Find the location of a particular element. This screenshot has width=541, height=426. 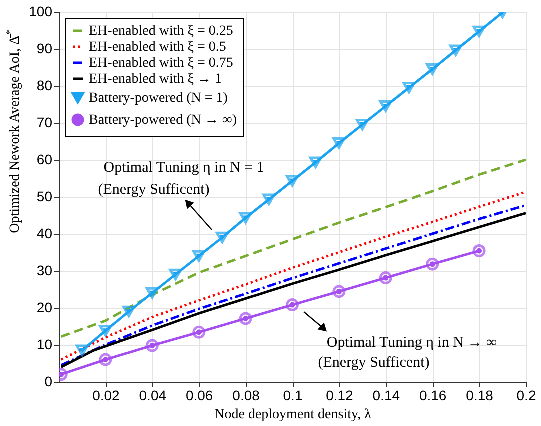

x-tick-label: 0.1 is located at coordinates (293, 396).